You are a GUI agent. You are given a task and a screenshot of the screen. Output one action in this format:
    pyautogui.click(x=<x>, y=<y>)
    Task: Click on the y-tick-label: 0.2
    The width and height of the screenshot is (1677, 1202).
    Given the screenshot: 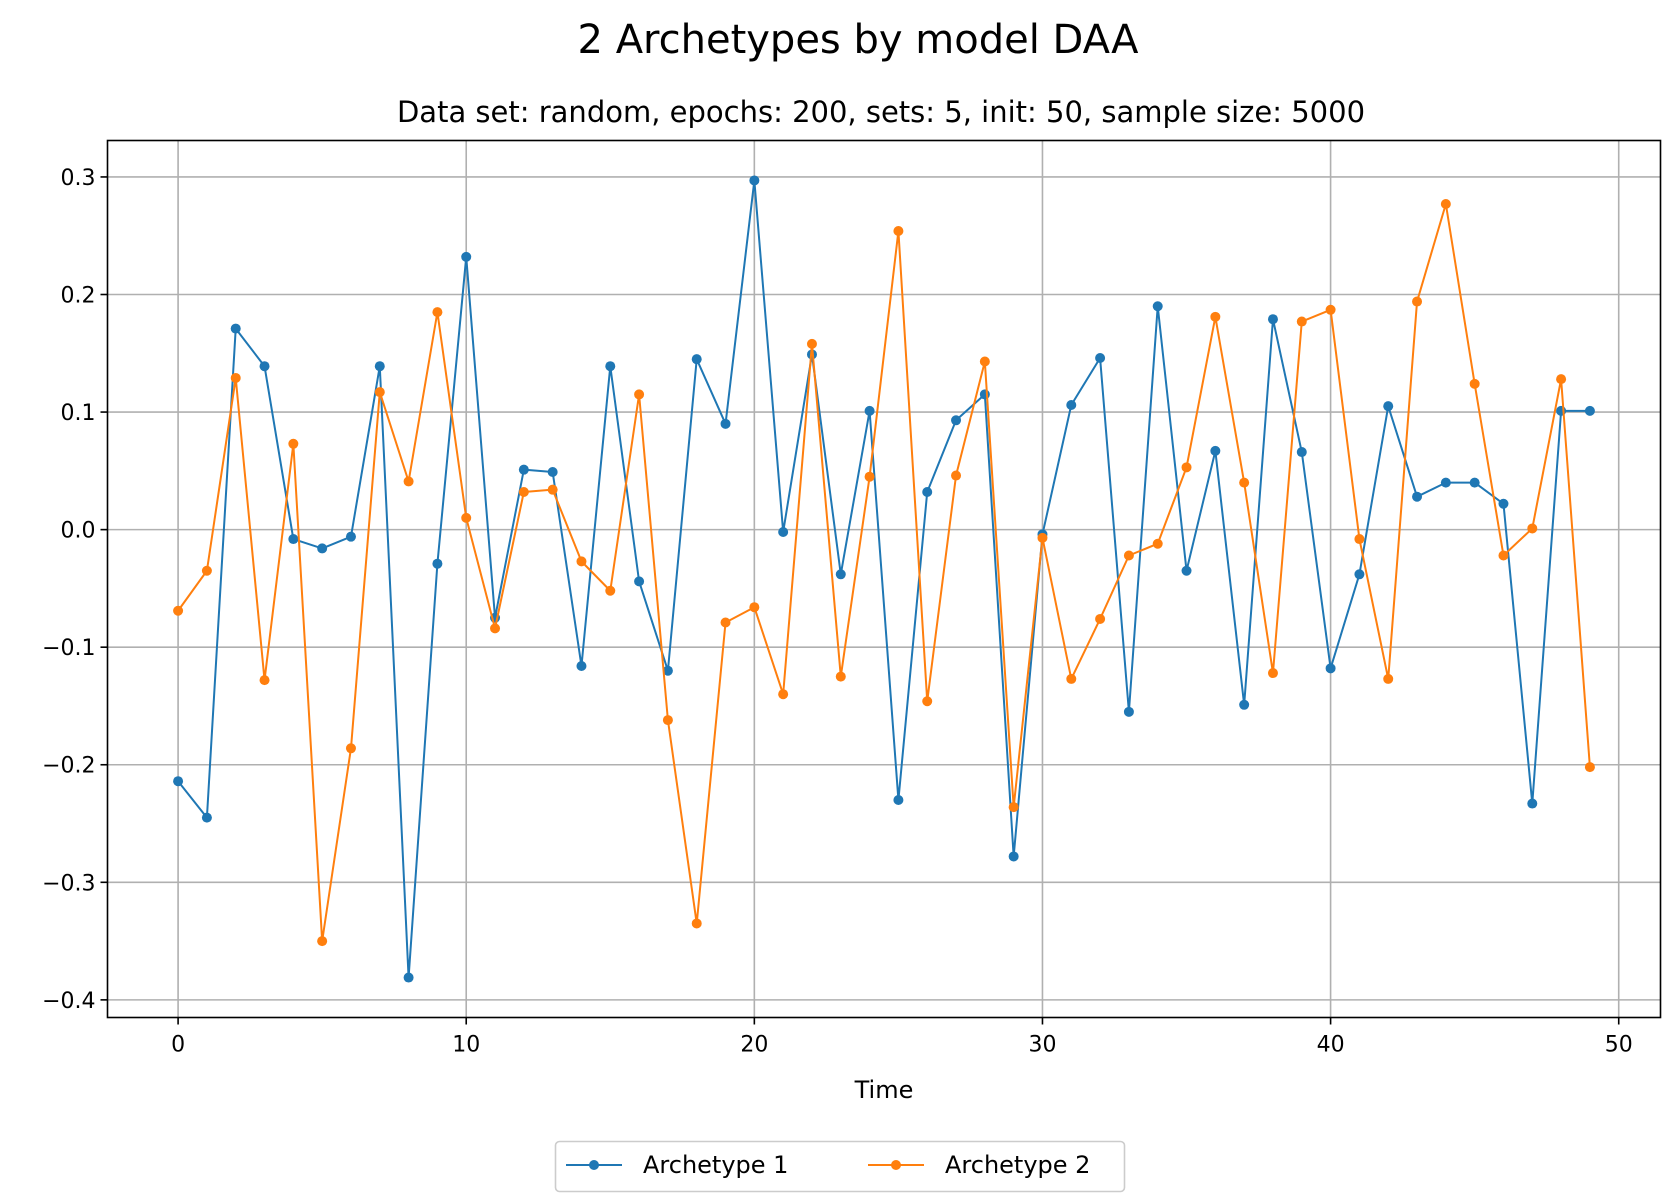 What is the action you would take?
    pyautogui.click(x=78, y=296)
    